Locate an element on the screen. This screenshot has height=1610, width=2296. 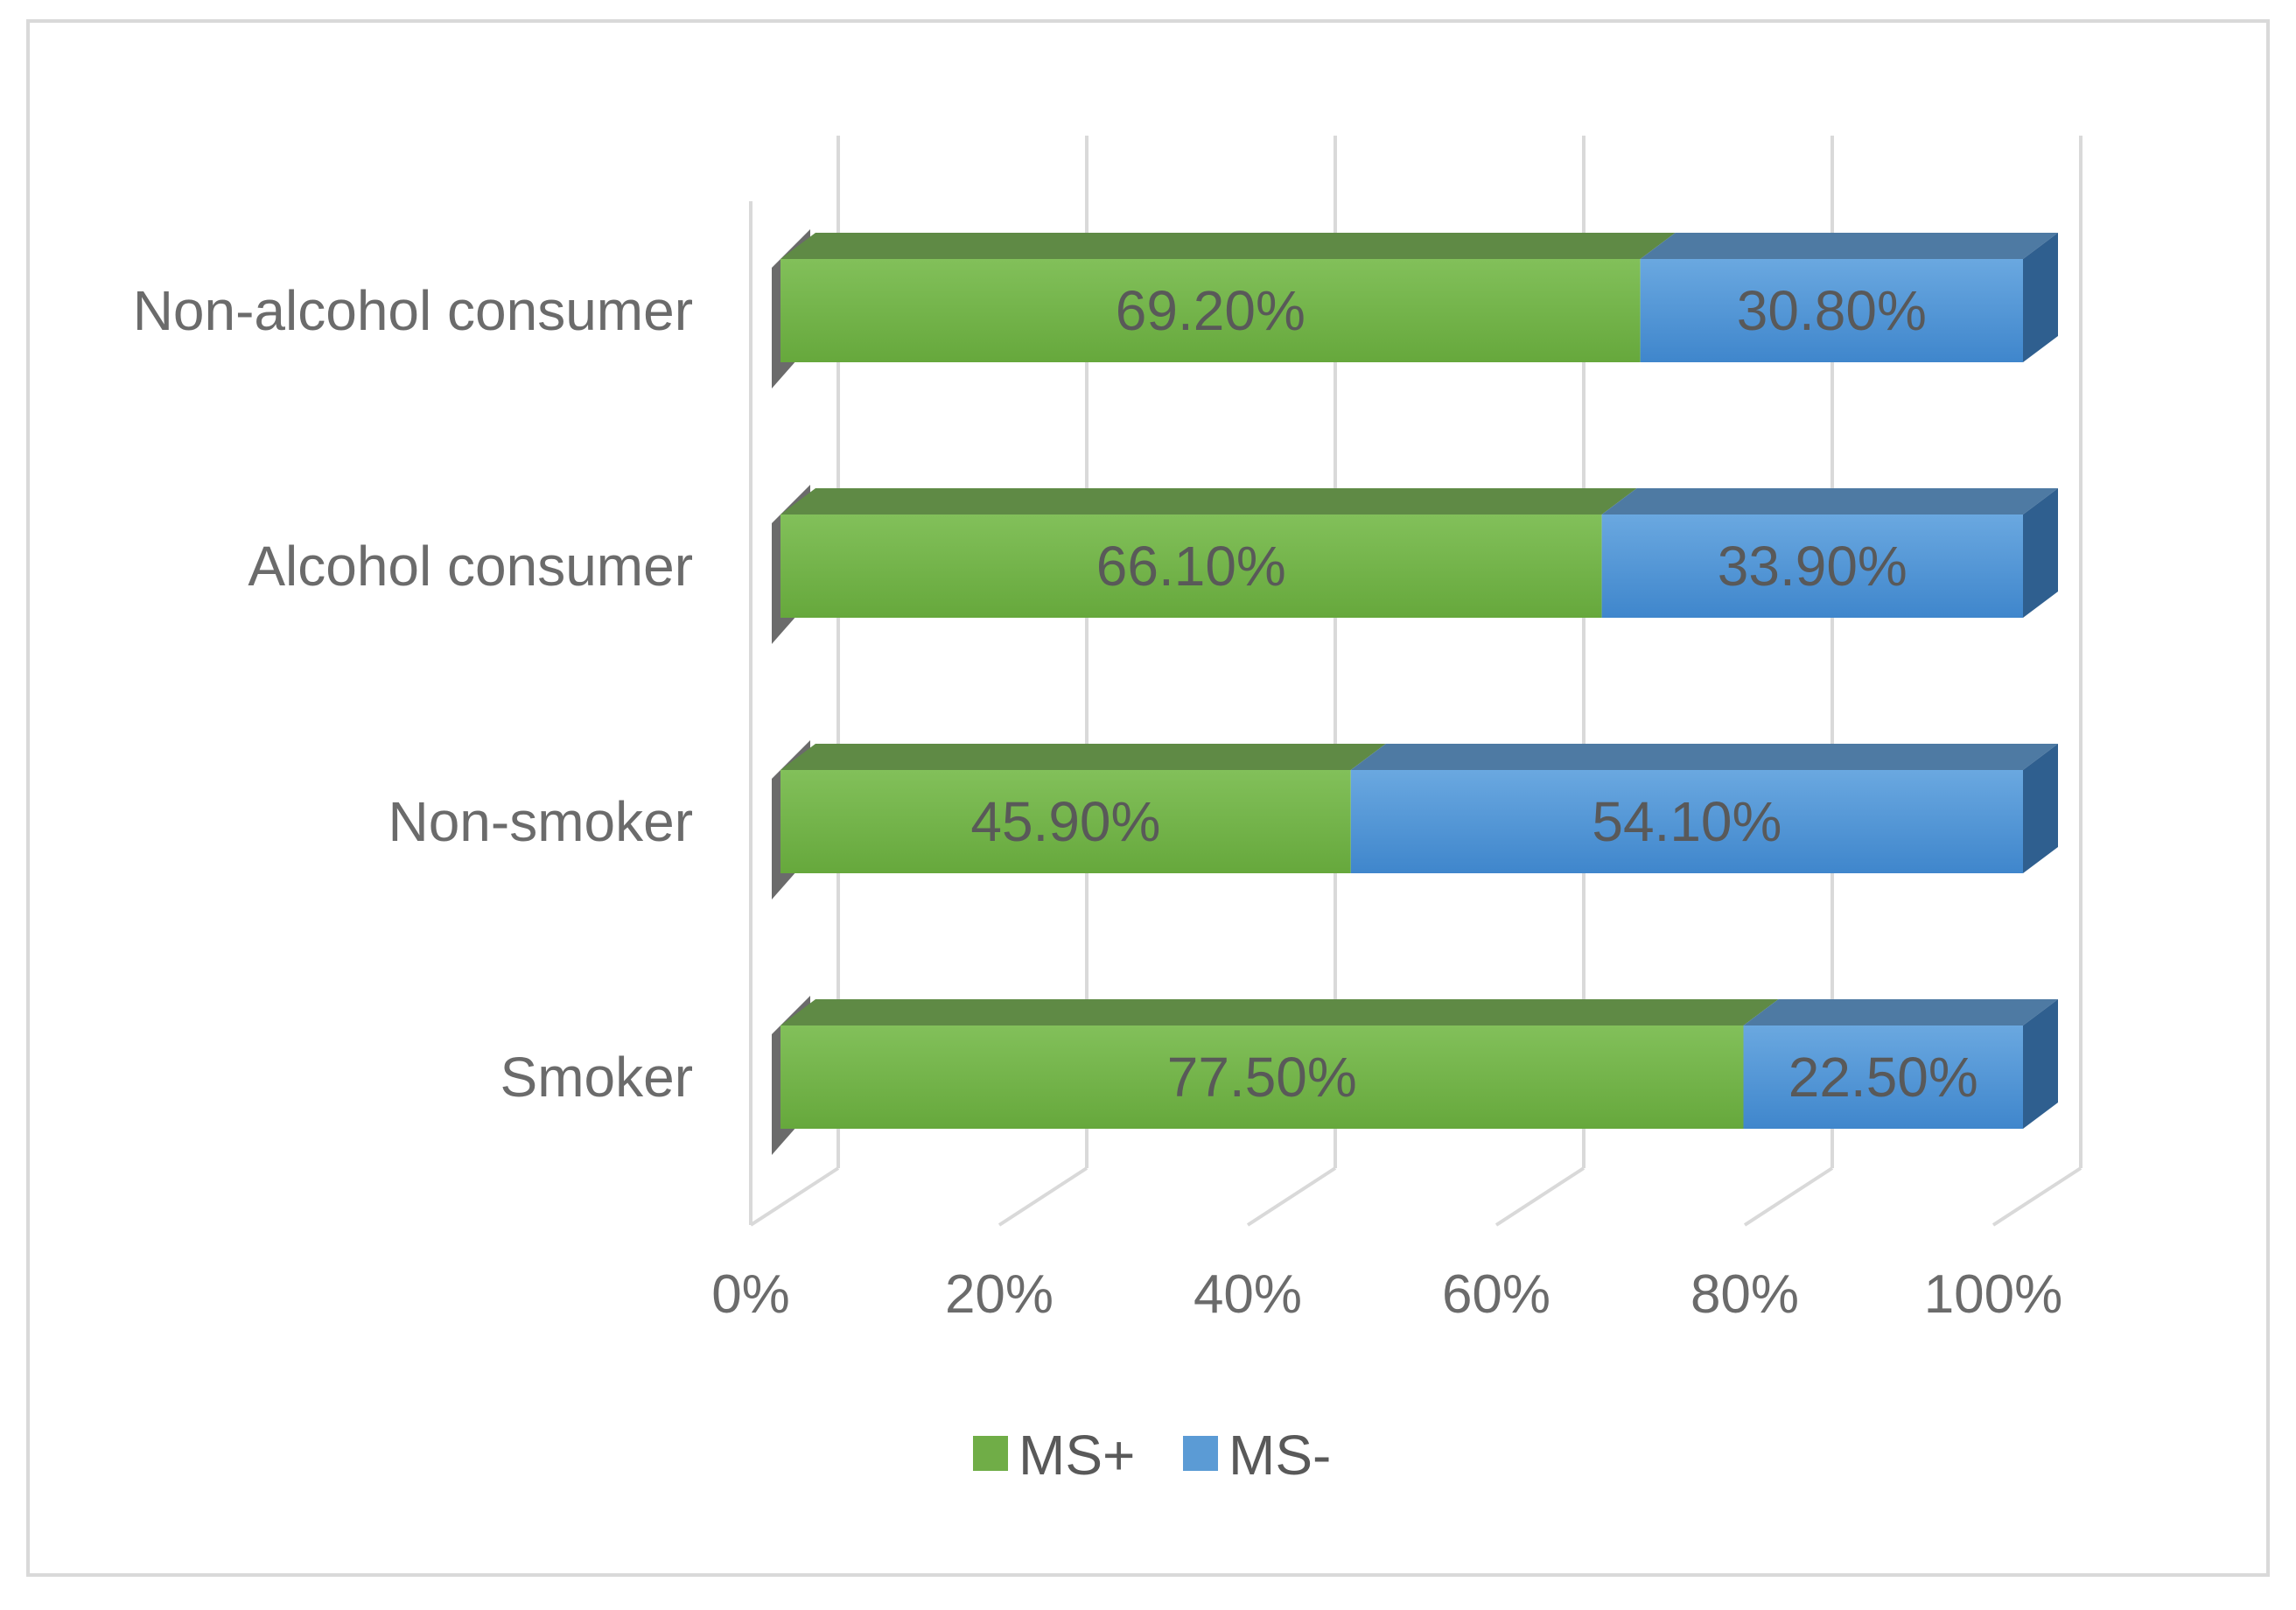
category-label: Non-alcohol consumer is located at coordinates (413, 310).